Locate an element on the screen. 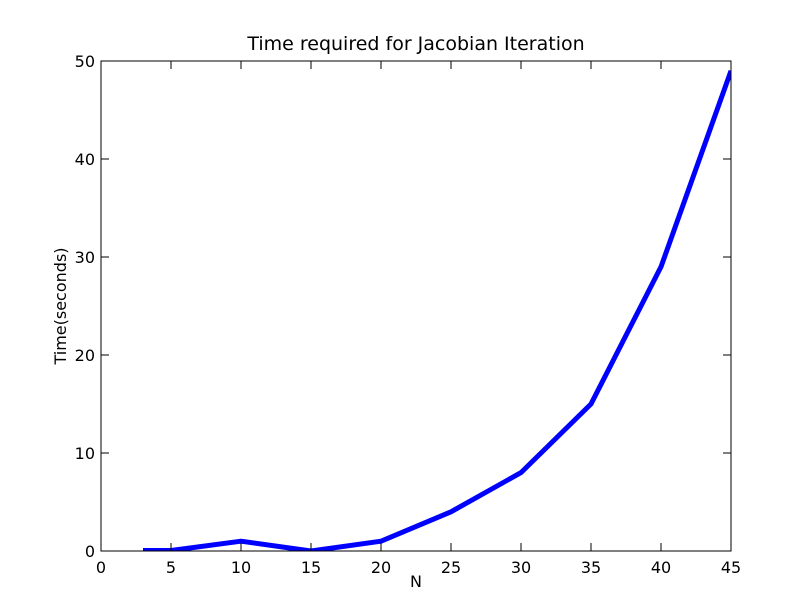  x-tick-label: 10 is located at coordinates (241, 567).